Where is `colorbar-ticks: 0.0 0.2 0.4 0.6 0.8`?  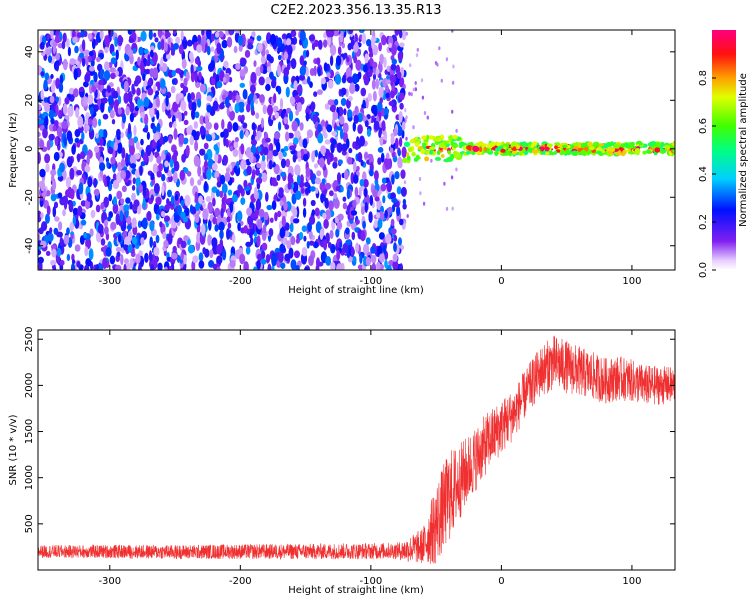
colorbar-ticks: 0.0 0.2 0.4 0.6 0.8 is located at coordinates (707, 174).